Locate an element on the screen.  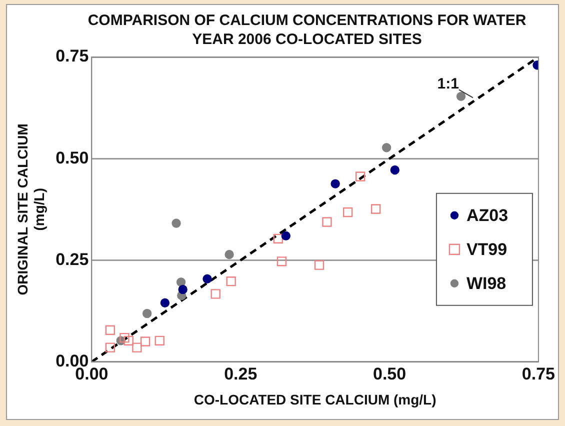
x-tick-label: 0.50 is located at coordinates (389, 374).